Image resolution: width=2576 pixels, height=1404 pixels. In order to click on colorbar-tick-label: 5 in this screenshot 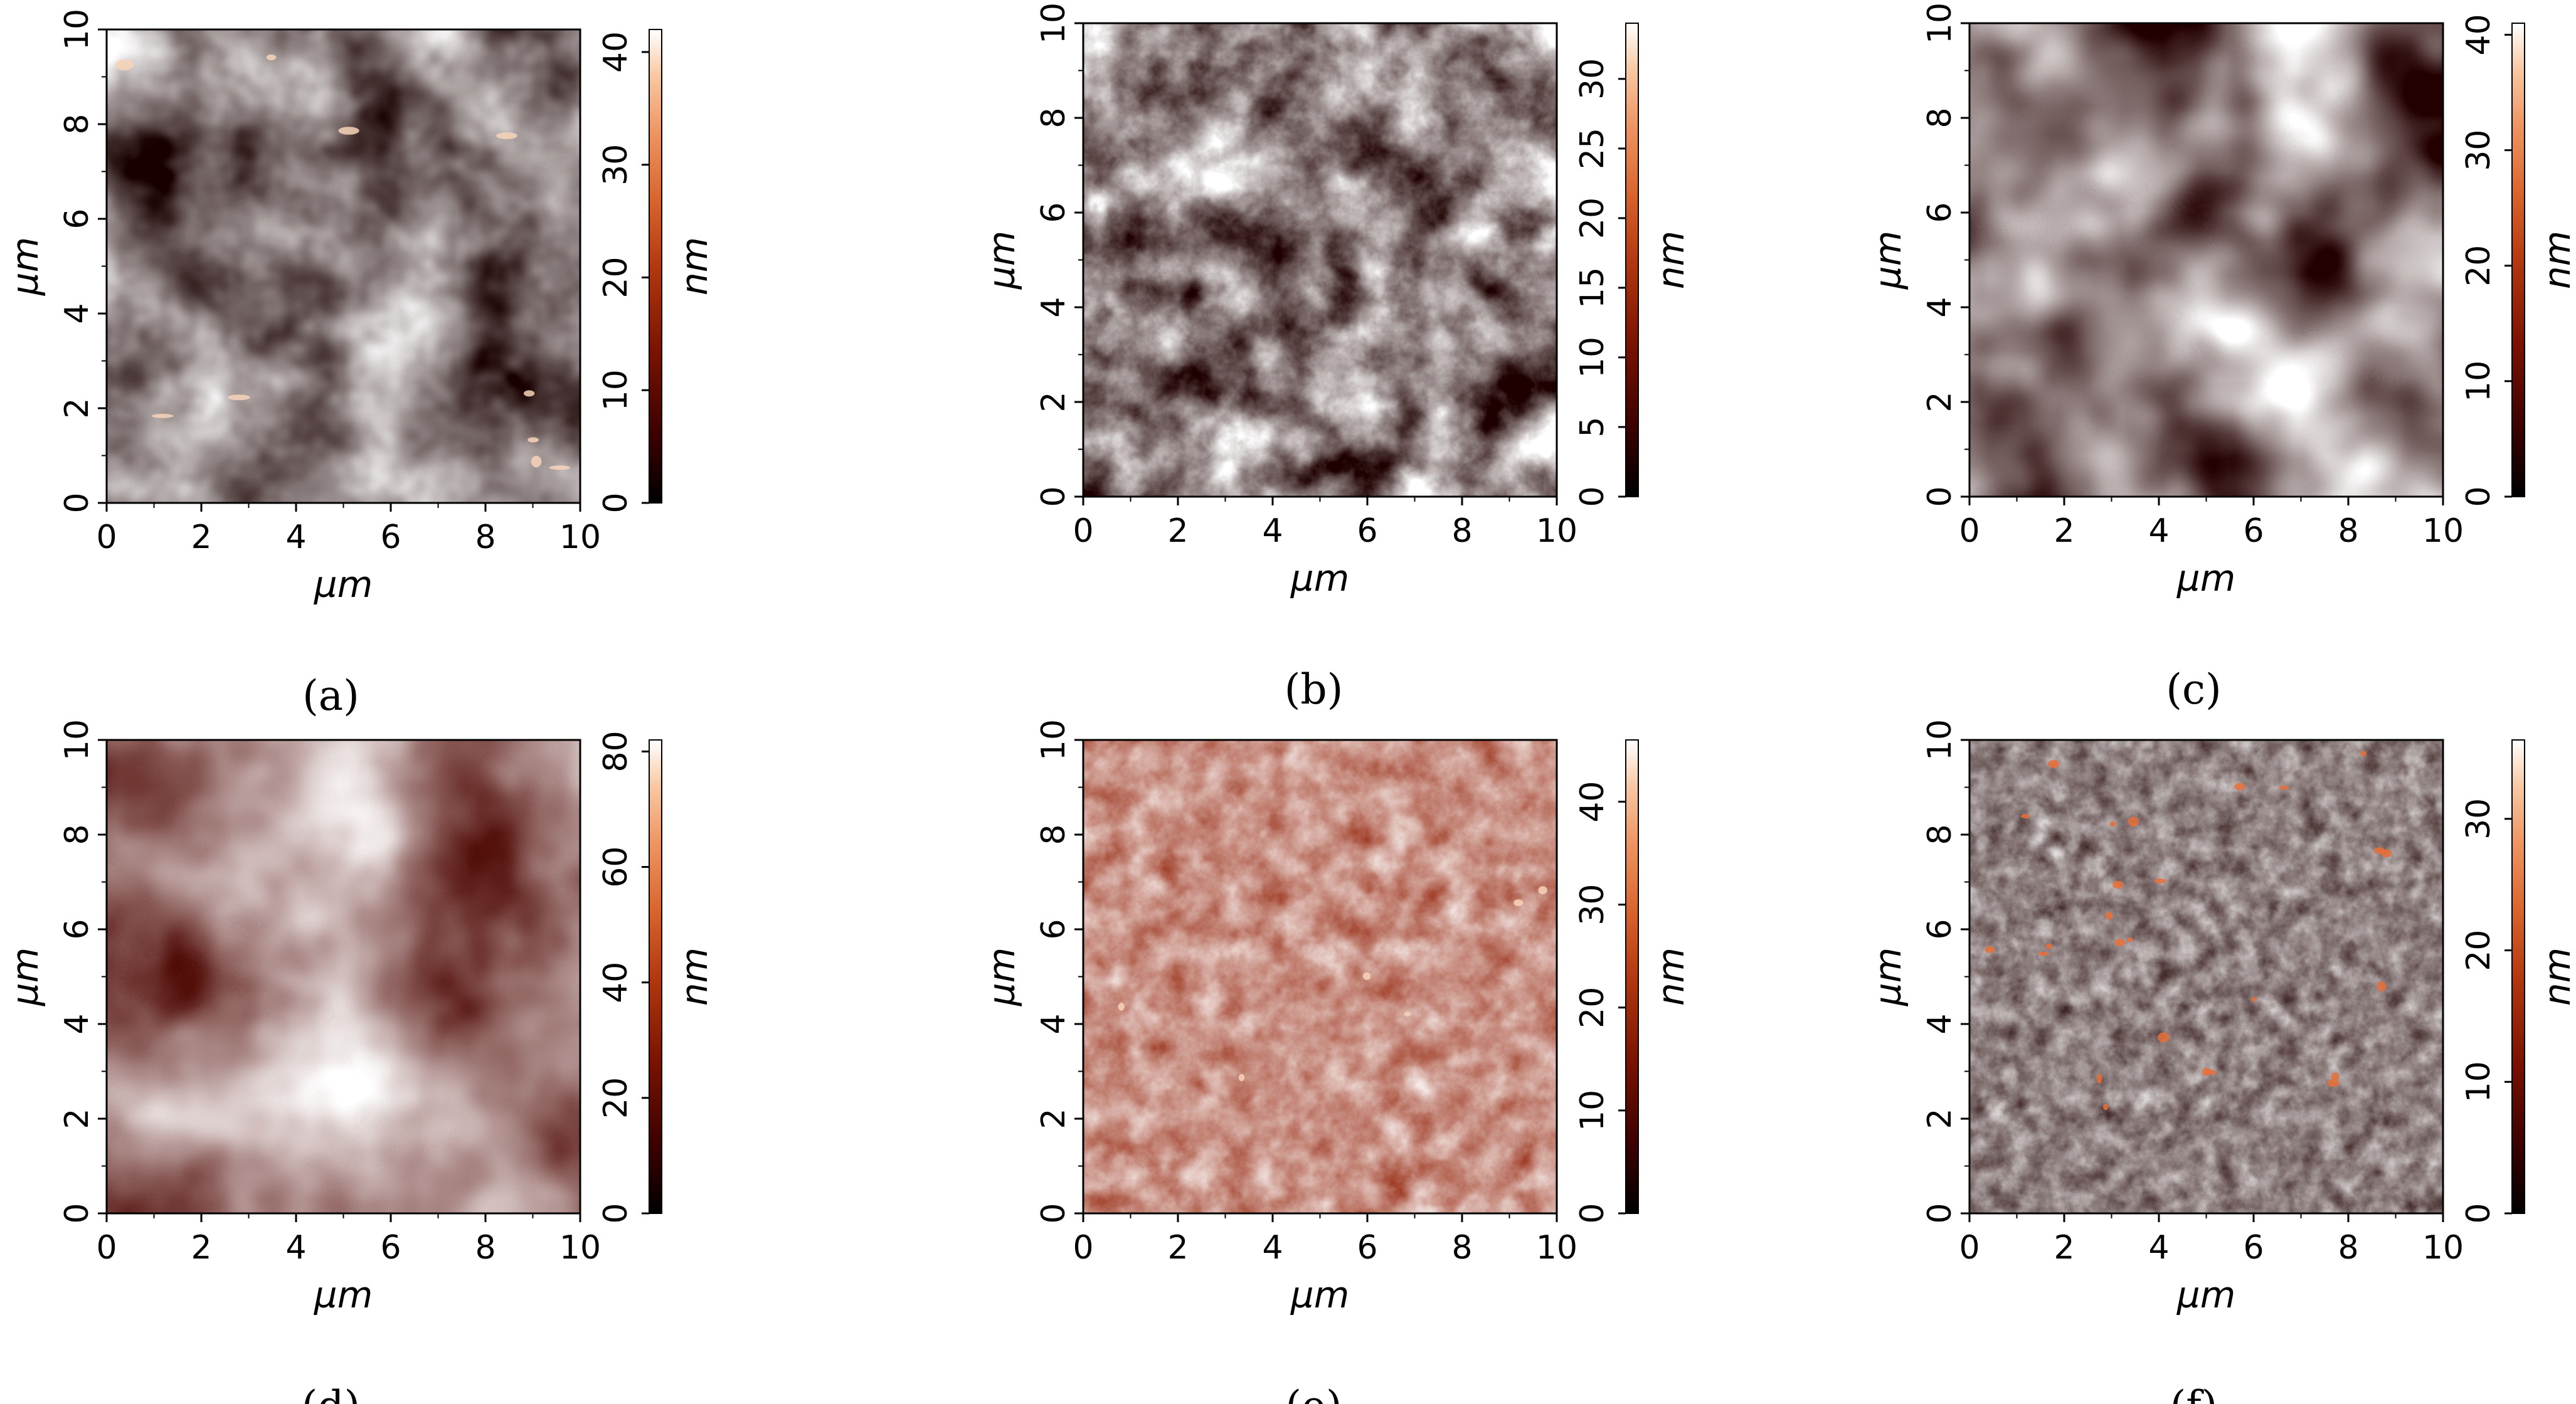, I will do `click(1592, 426)`.